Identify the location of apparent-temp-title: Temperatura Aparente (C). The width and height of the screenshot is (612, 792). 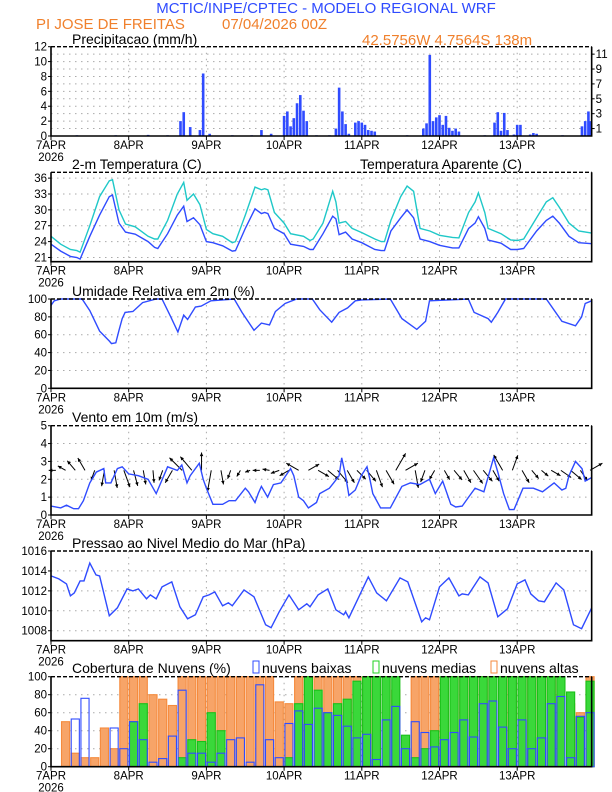
(441, 164).